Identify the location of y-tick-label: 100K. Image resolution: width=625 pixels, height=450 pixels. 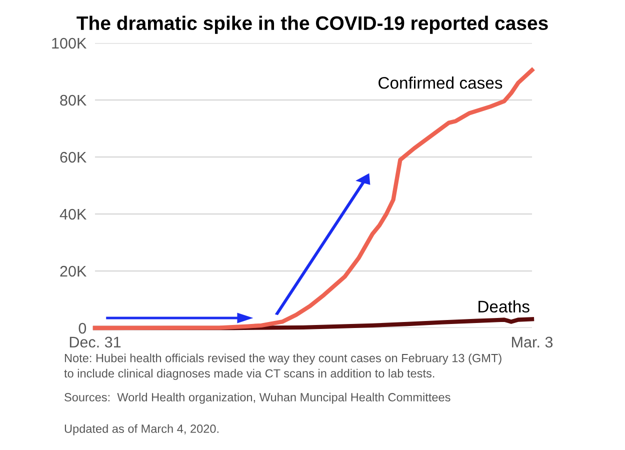
(69, 43).